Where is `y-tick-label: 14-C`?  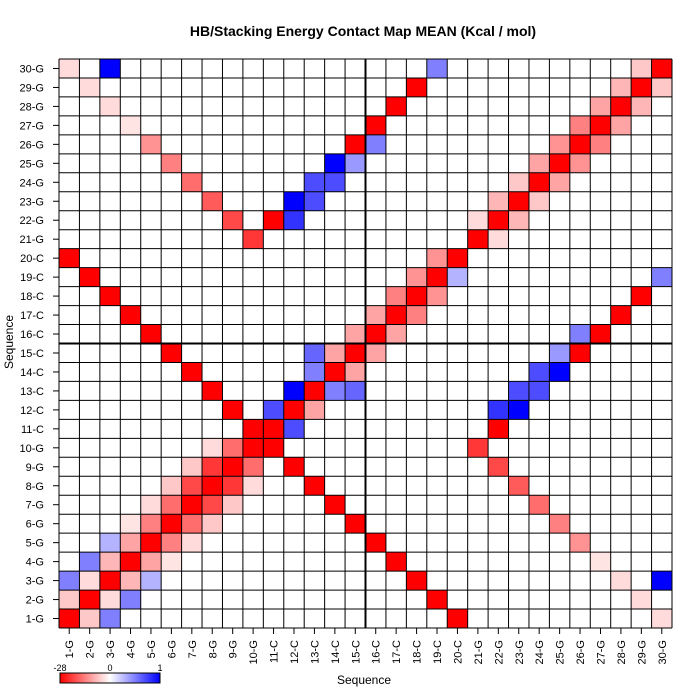 y-tick-label: 14-C is located at coordinates (32, 373).